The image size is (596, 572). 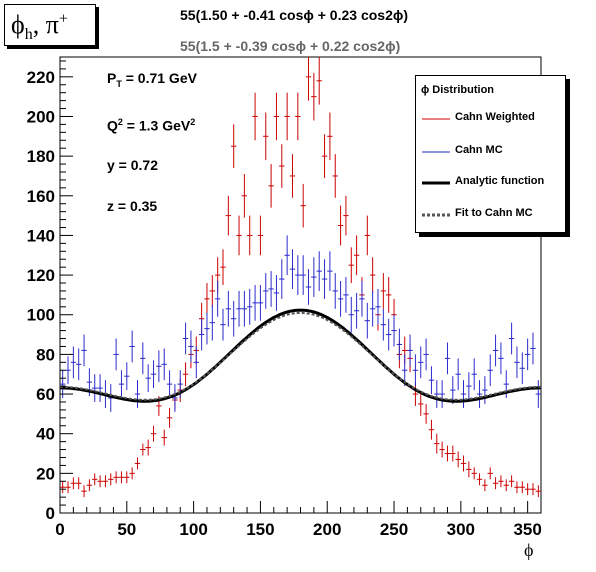 What do you see at coordinates (394, 529) in the screenshot?
I see `x-tick-label: 250` at bounding box center [394, 529].